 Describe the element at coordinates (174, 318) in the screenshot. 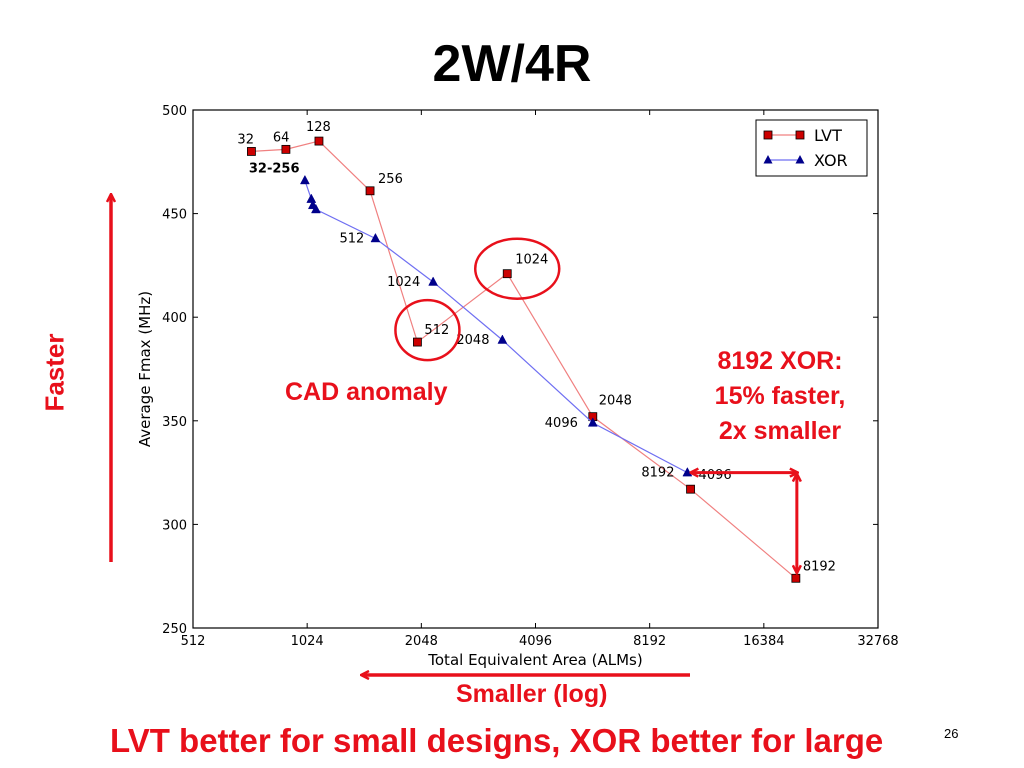

I see `y-tick-label: 400` at that location.